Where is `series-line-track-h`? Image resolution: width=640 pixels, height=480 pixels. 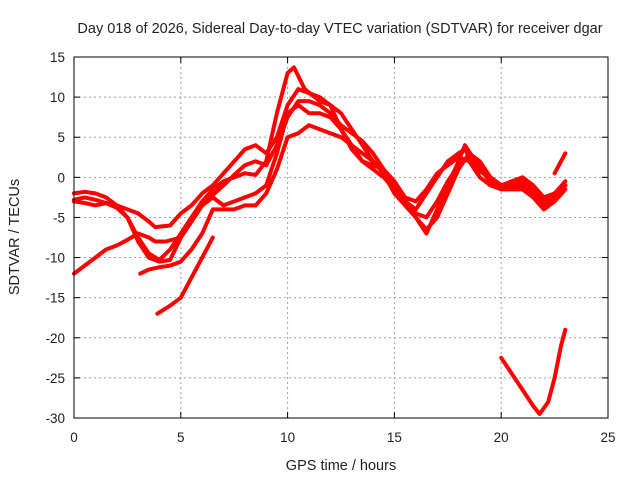 series-line-track-h is located at coordinates (560, 163).